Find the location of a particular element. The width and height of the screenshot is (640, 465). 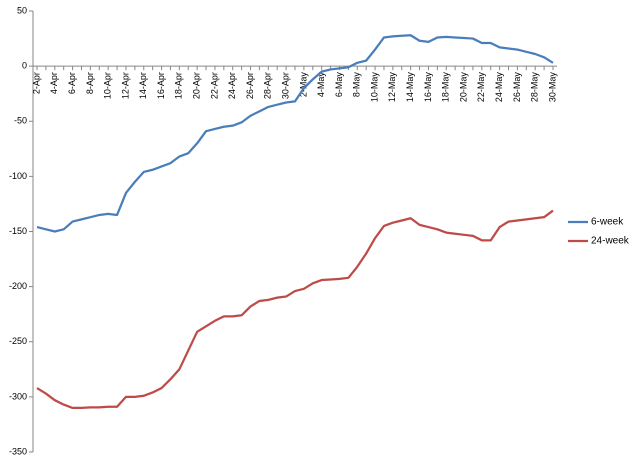

x-tick-label: 28-May is located at coordinates (535, 87).